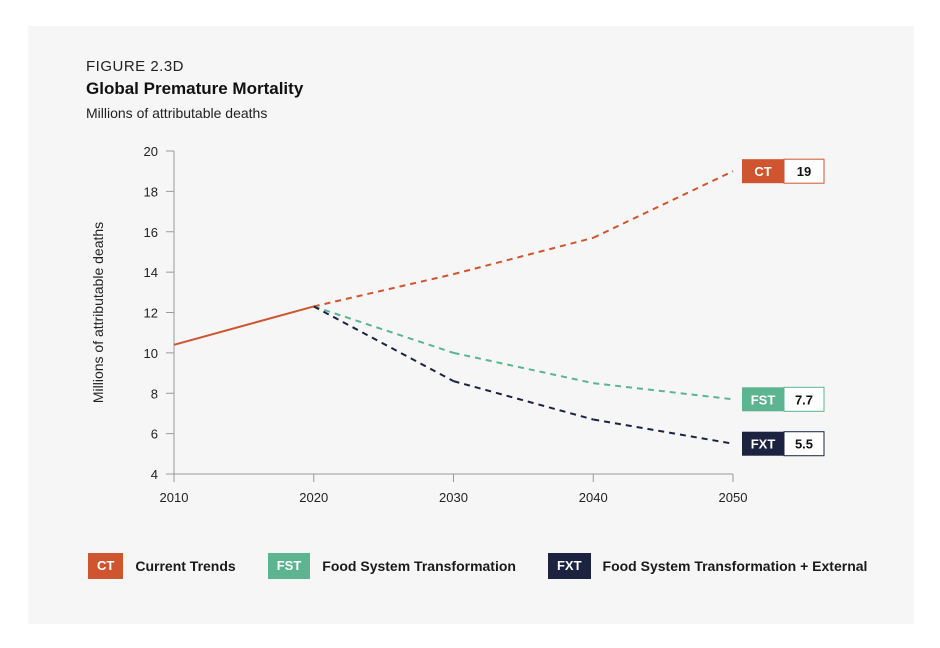 The image size is (940, 648). Describe the element at coordinates (195, 88) in the screenshot. I see `chart-title: Global Premature Mortality` at that location.